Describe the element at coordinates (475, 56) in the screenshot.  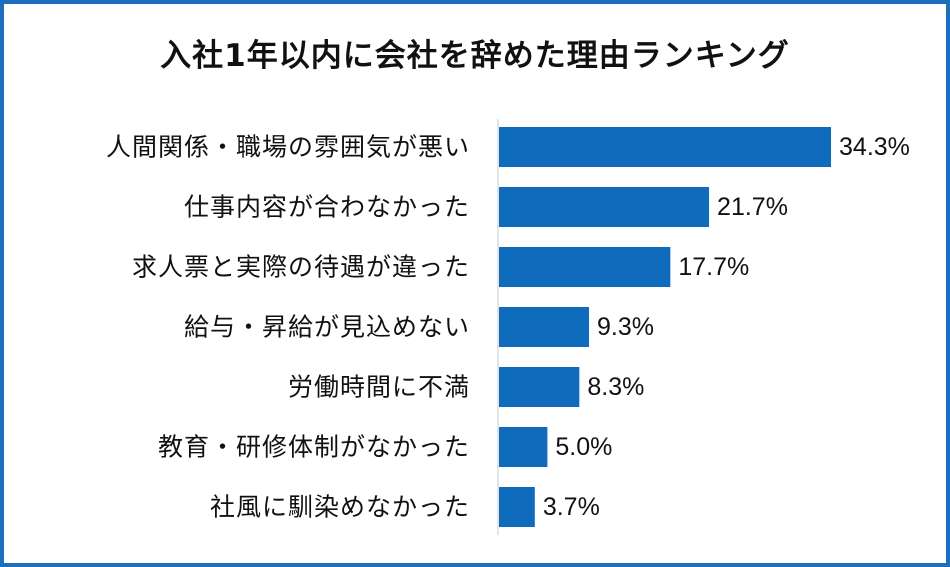
I see `chart-title: 入社1年以内に会社を辞めた理由ランキング` at that location.